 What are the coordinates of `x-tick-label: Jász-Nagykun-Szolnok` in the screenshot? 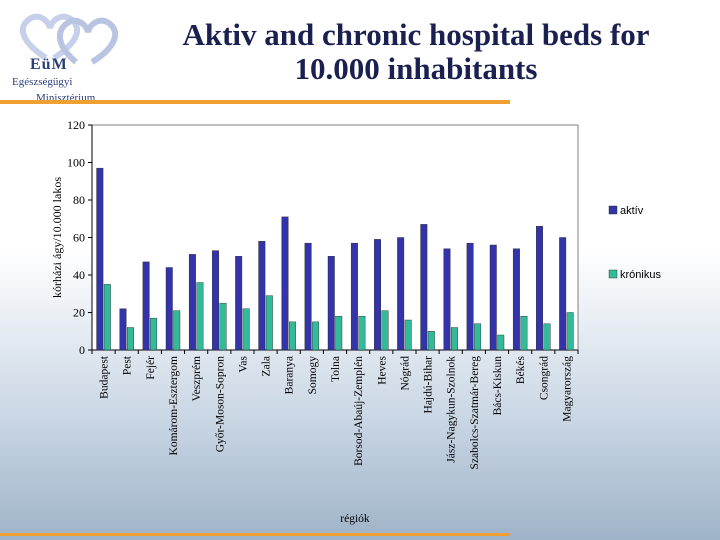 It's located at (452, 409).